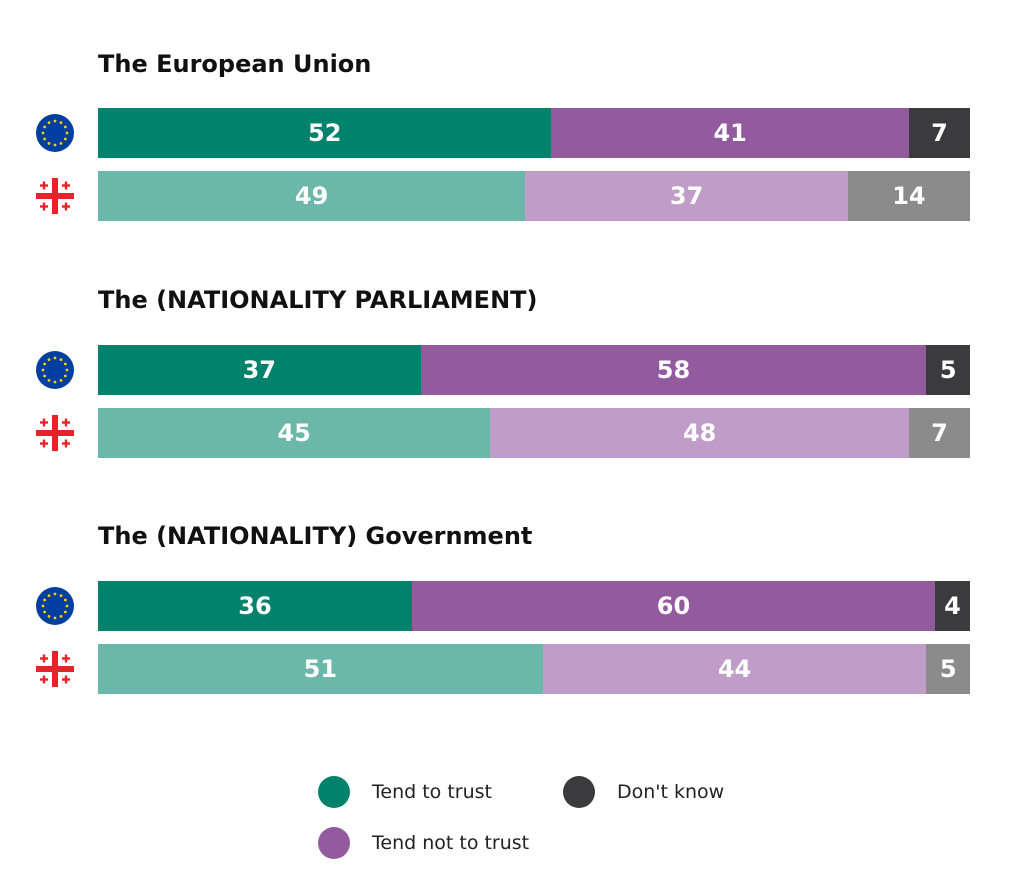 The image size is (1024, 878). Describe the element at coordinates (699, 433) in the screenshot. I see `bar-segment-not-trust: 48` at that location.